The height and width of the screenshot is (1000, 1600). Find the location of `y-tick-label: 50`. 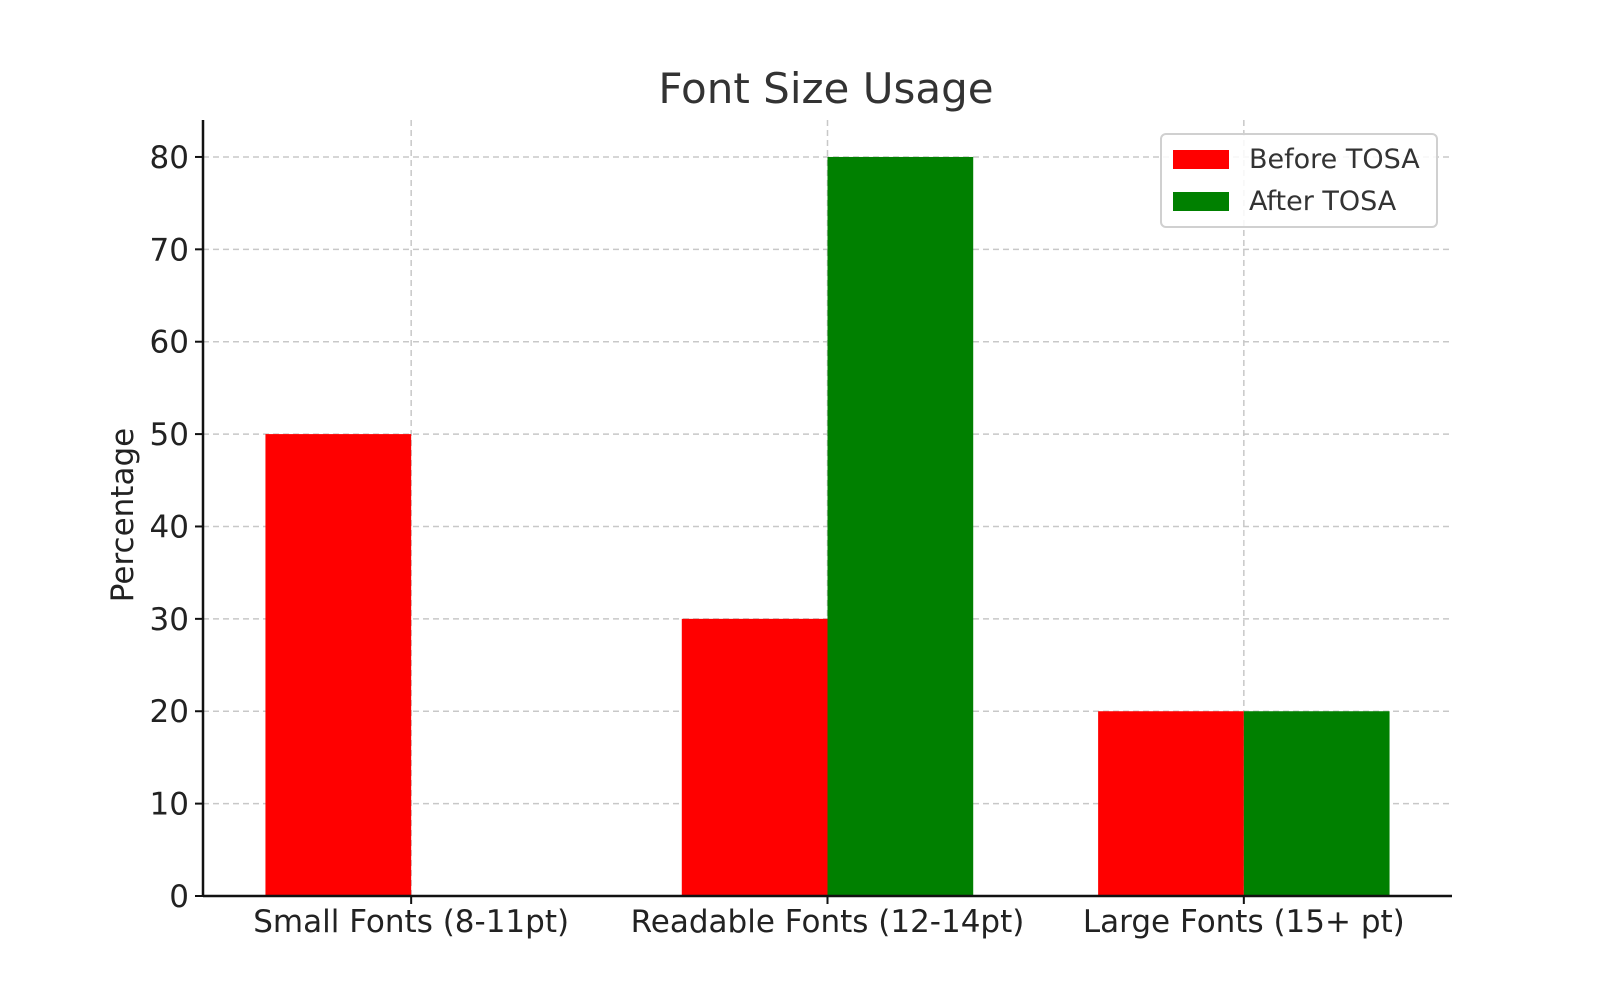

y-tick-label: 50 is located at coordinates (169, 435).